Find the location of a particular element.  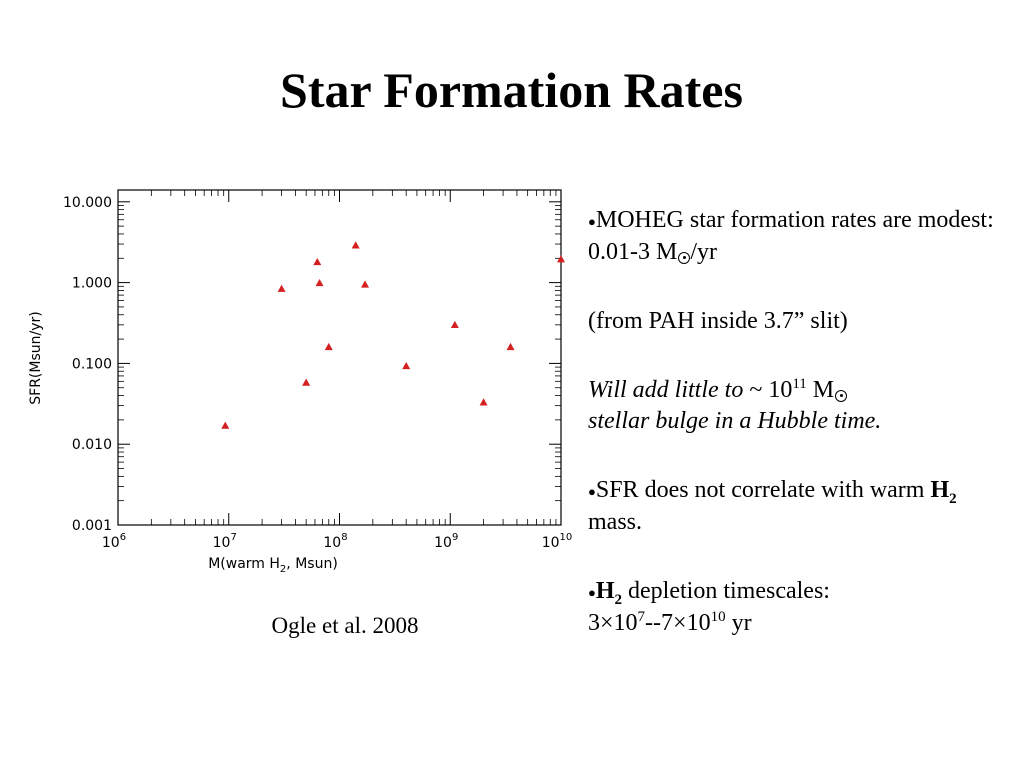

pah-note: (from PAH inside 3.7” slit) is located at coordinates (718, 320).